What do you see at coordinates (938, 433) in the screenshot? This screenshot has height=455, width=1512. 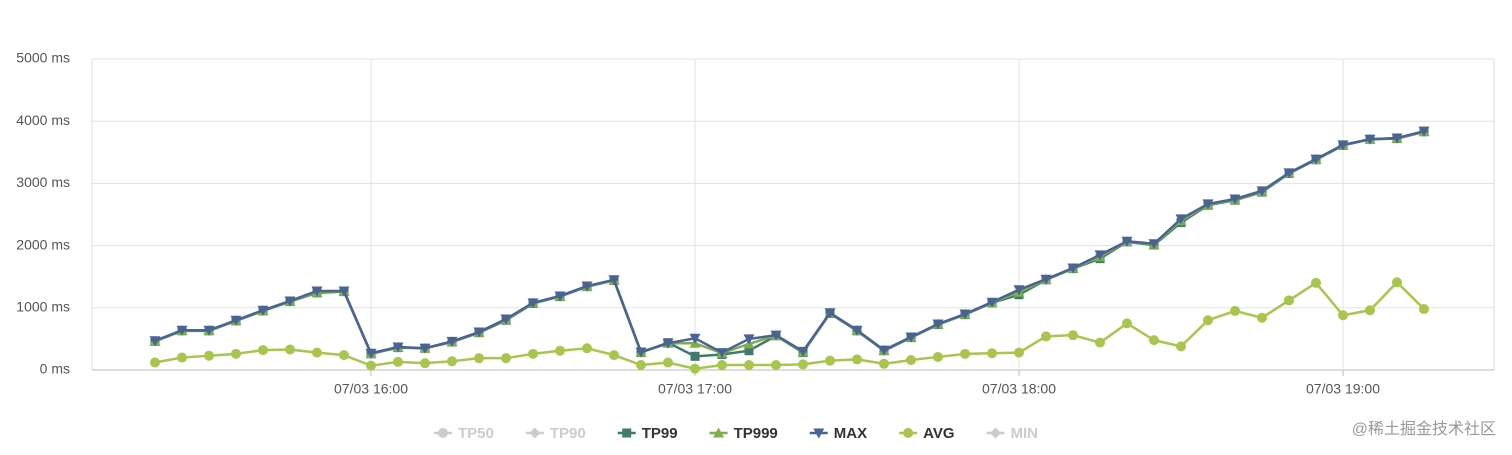 I see `legend-label: AVG` at bounding box center [938, 433].